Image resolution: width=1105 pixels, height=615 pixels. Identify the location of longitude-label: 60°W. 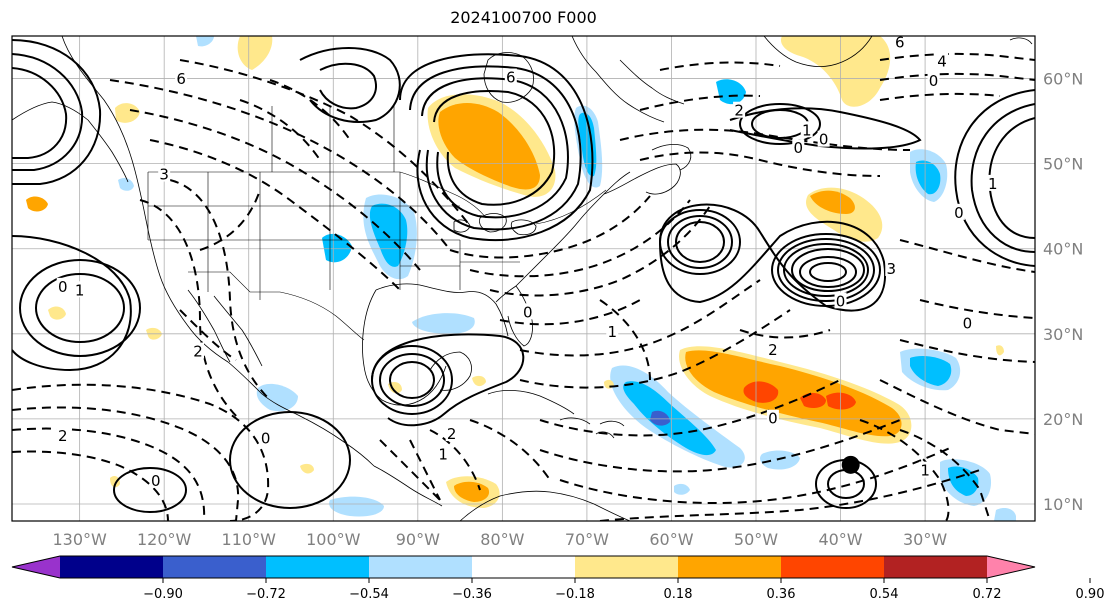
(671, 539).